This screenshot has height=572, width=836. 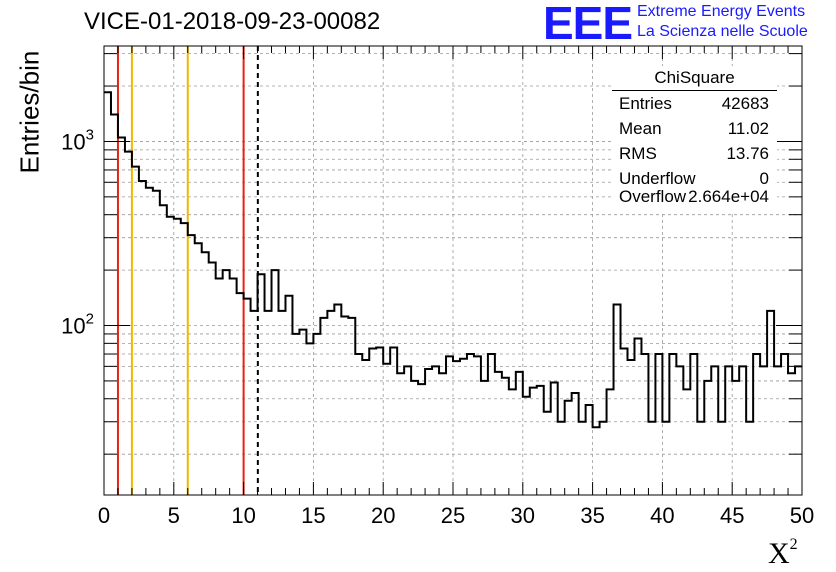 What do you see at coordinates (90, 319) in the screenshot?
I see `y-tick-label-exponent: 2` at bounding box center [90, 319].